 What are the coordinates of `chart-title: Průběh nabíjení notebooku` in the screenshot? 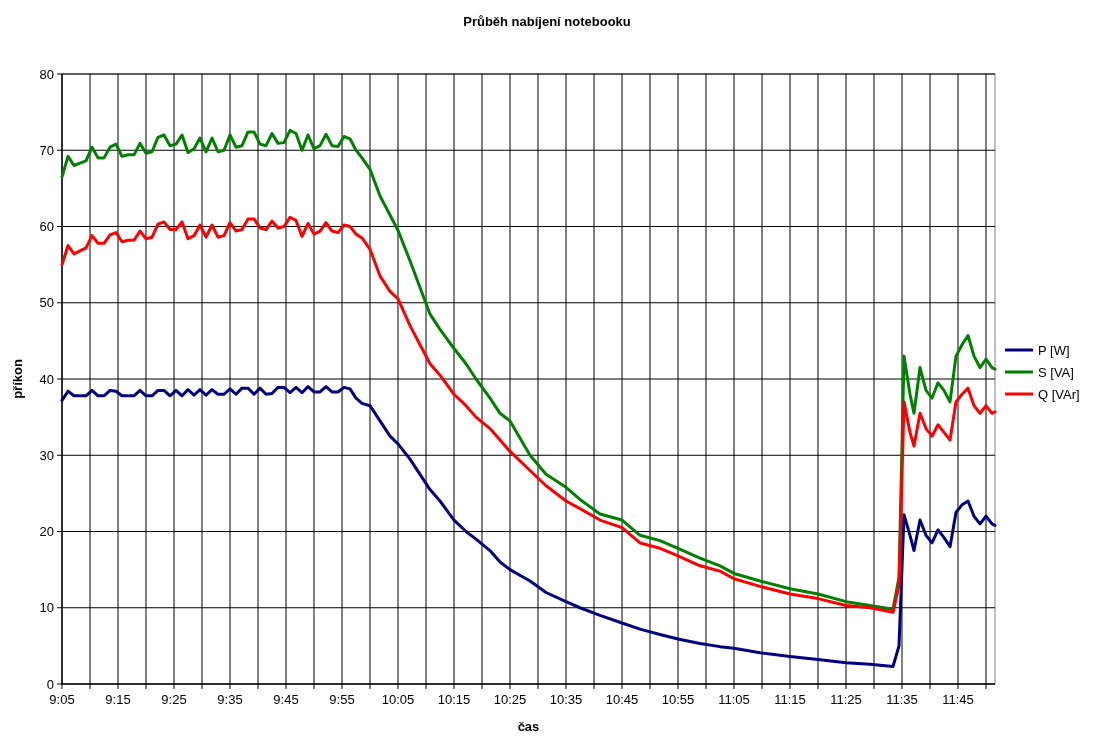 It's located at (547, 21).